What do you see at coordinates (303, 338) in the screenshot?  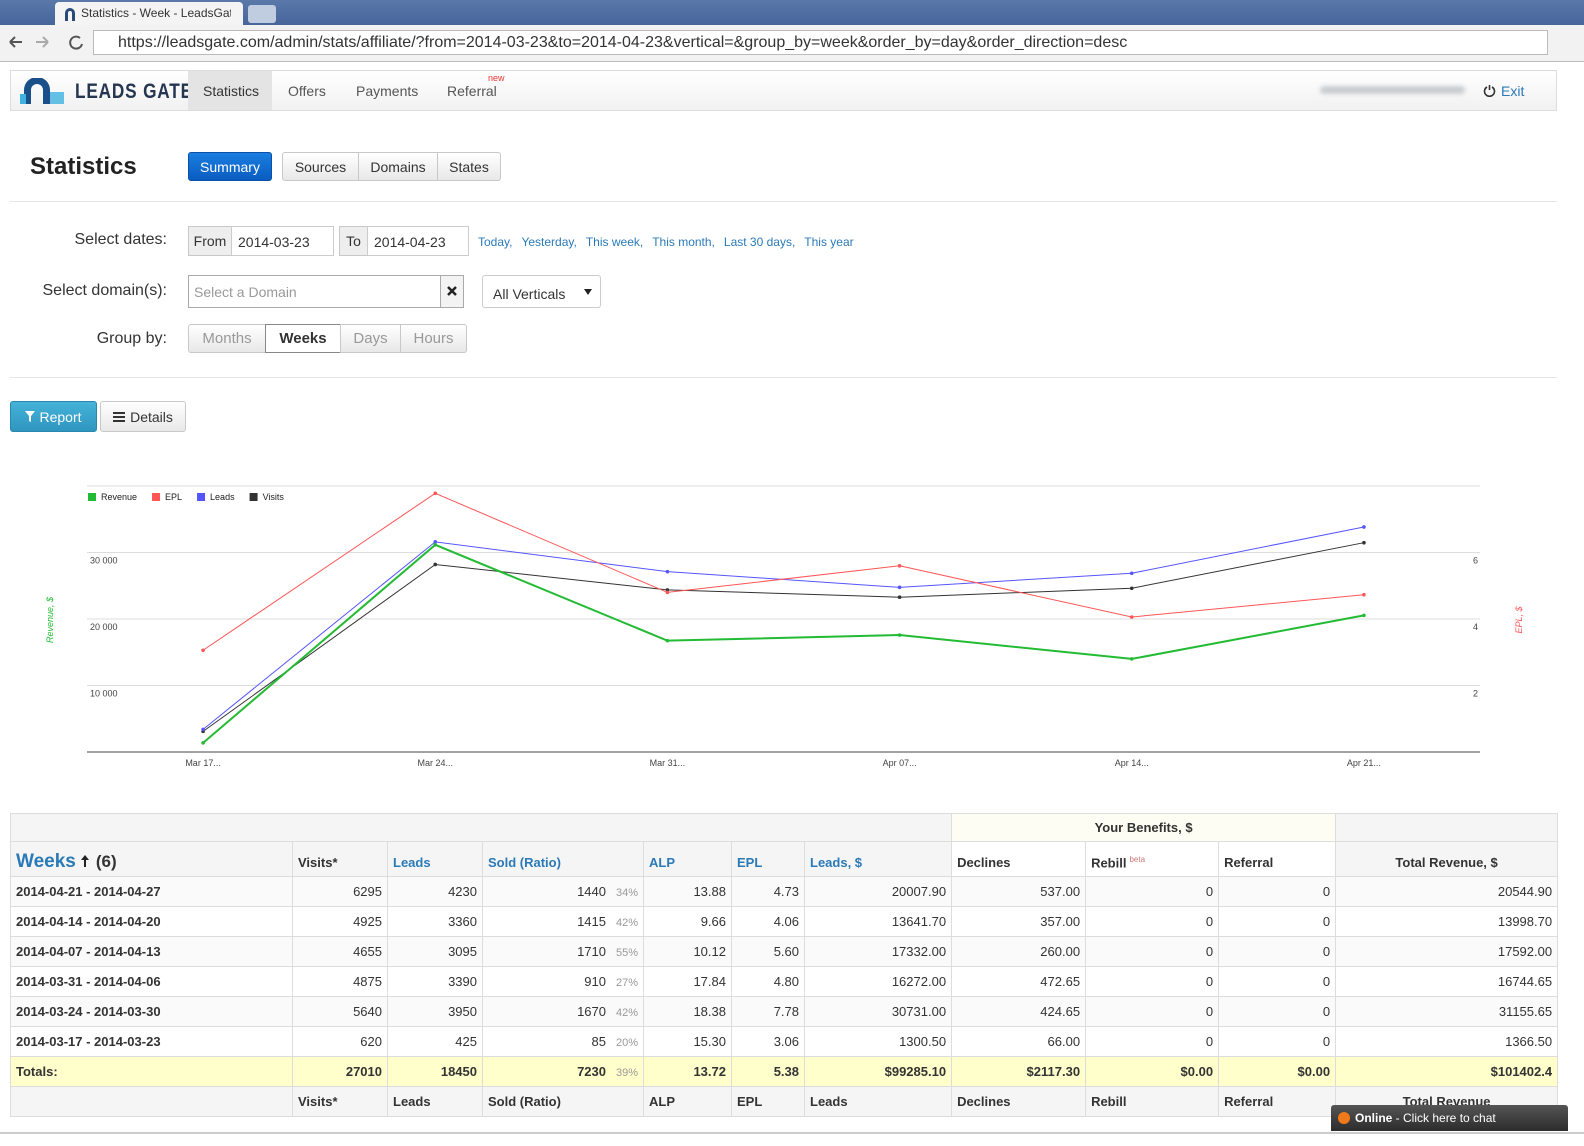 I see `group-option-active: Weeks` at bounding box center [303, 338].